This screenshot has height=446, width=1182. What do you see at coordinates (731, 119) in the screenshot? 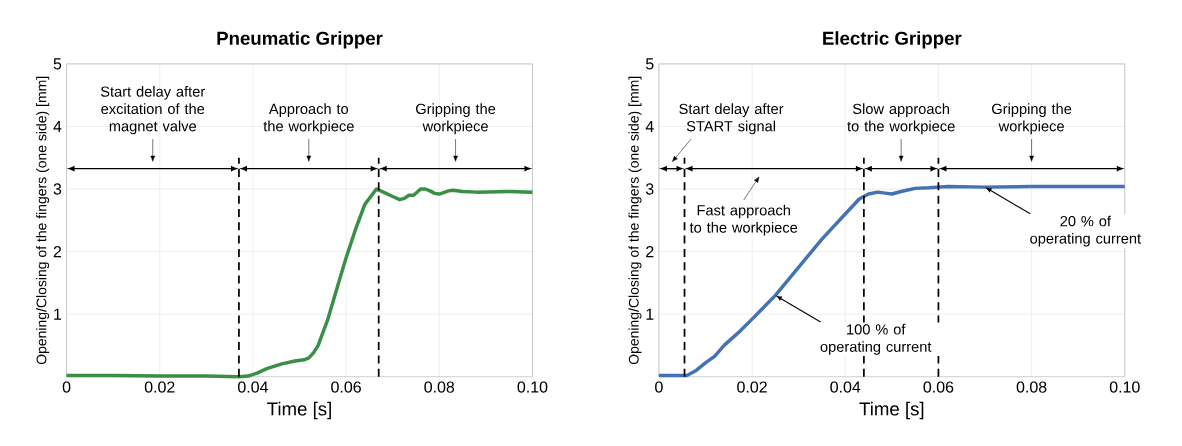
I see `annotation: Start delay after START signal` at bounding box center [731, 119].